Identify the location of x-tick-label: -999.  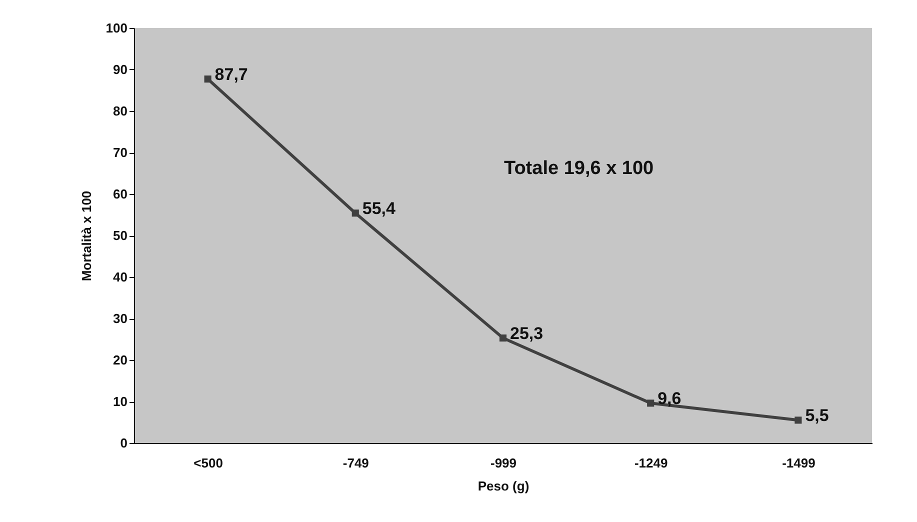
(503, 463).